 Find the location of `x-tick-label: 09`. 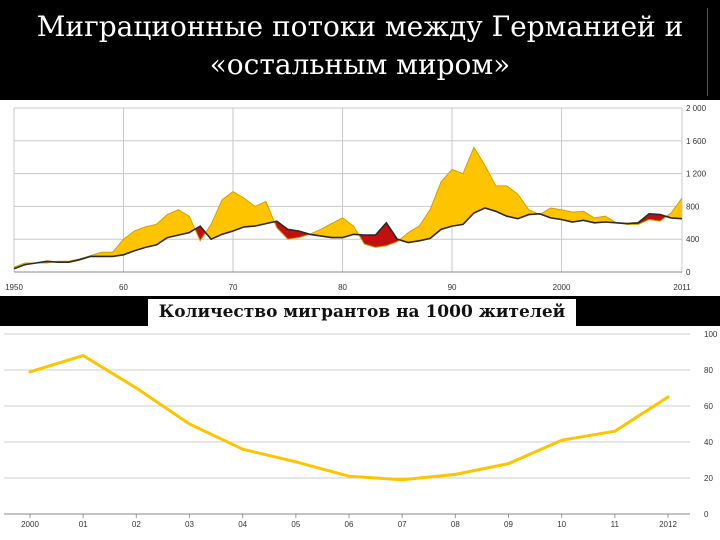

x-tick-label: 09 is located at coordinates (508, 524).